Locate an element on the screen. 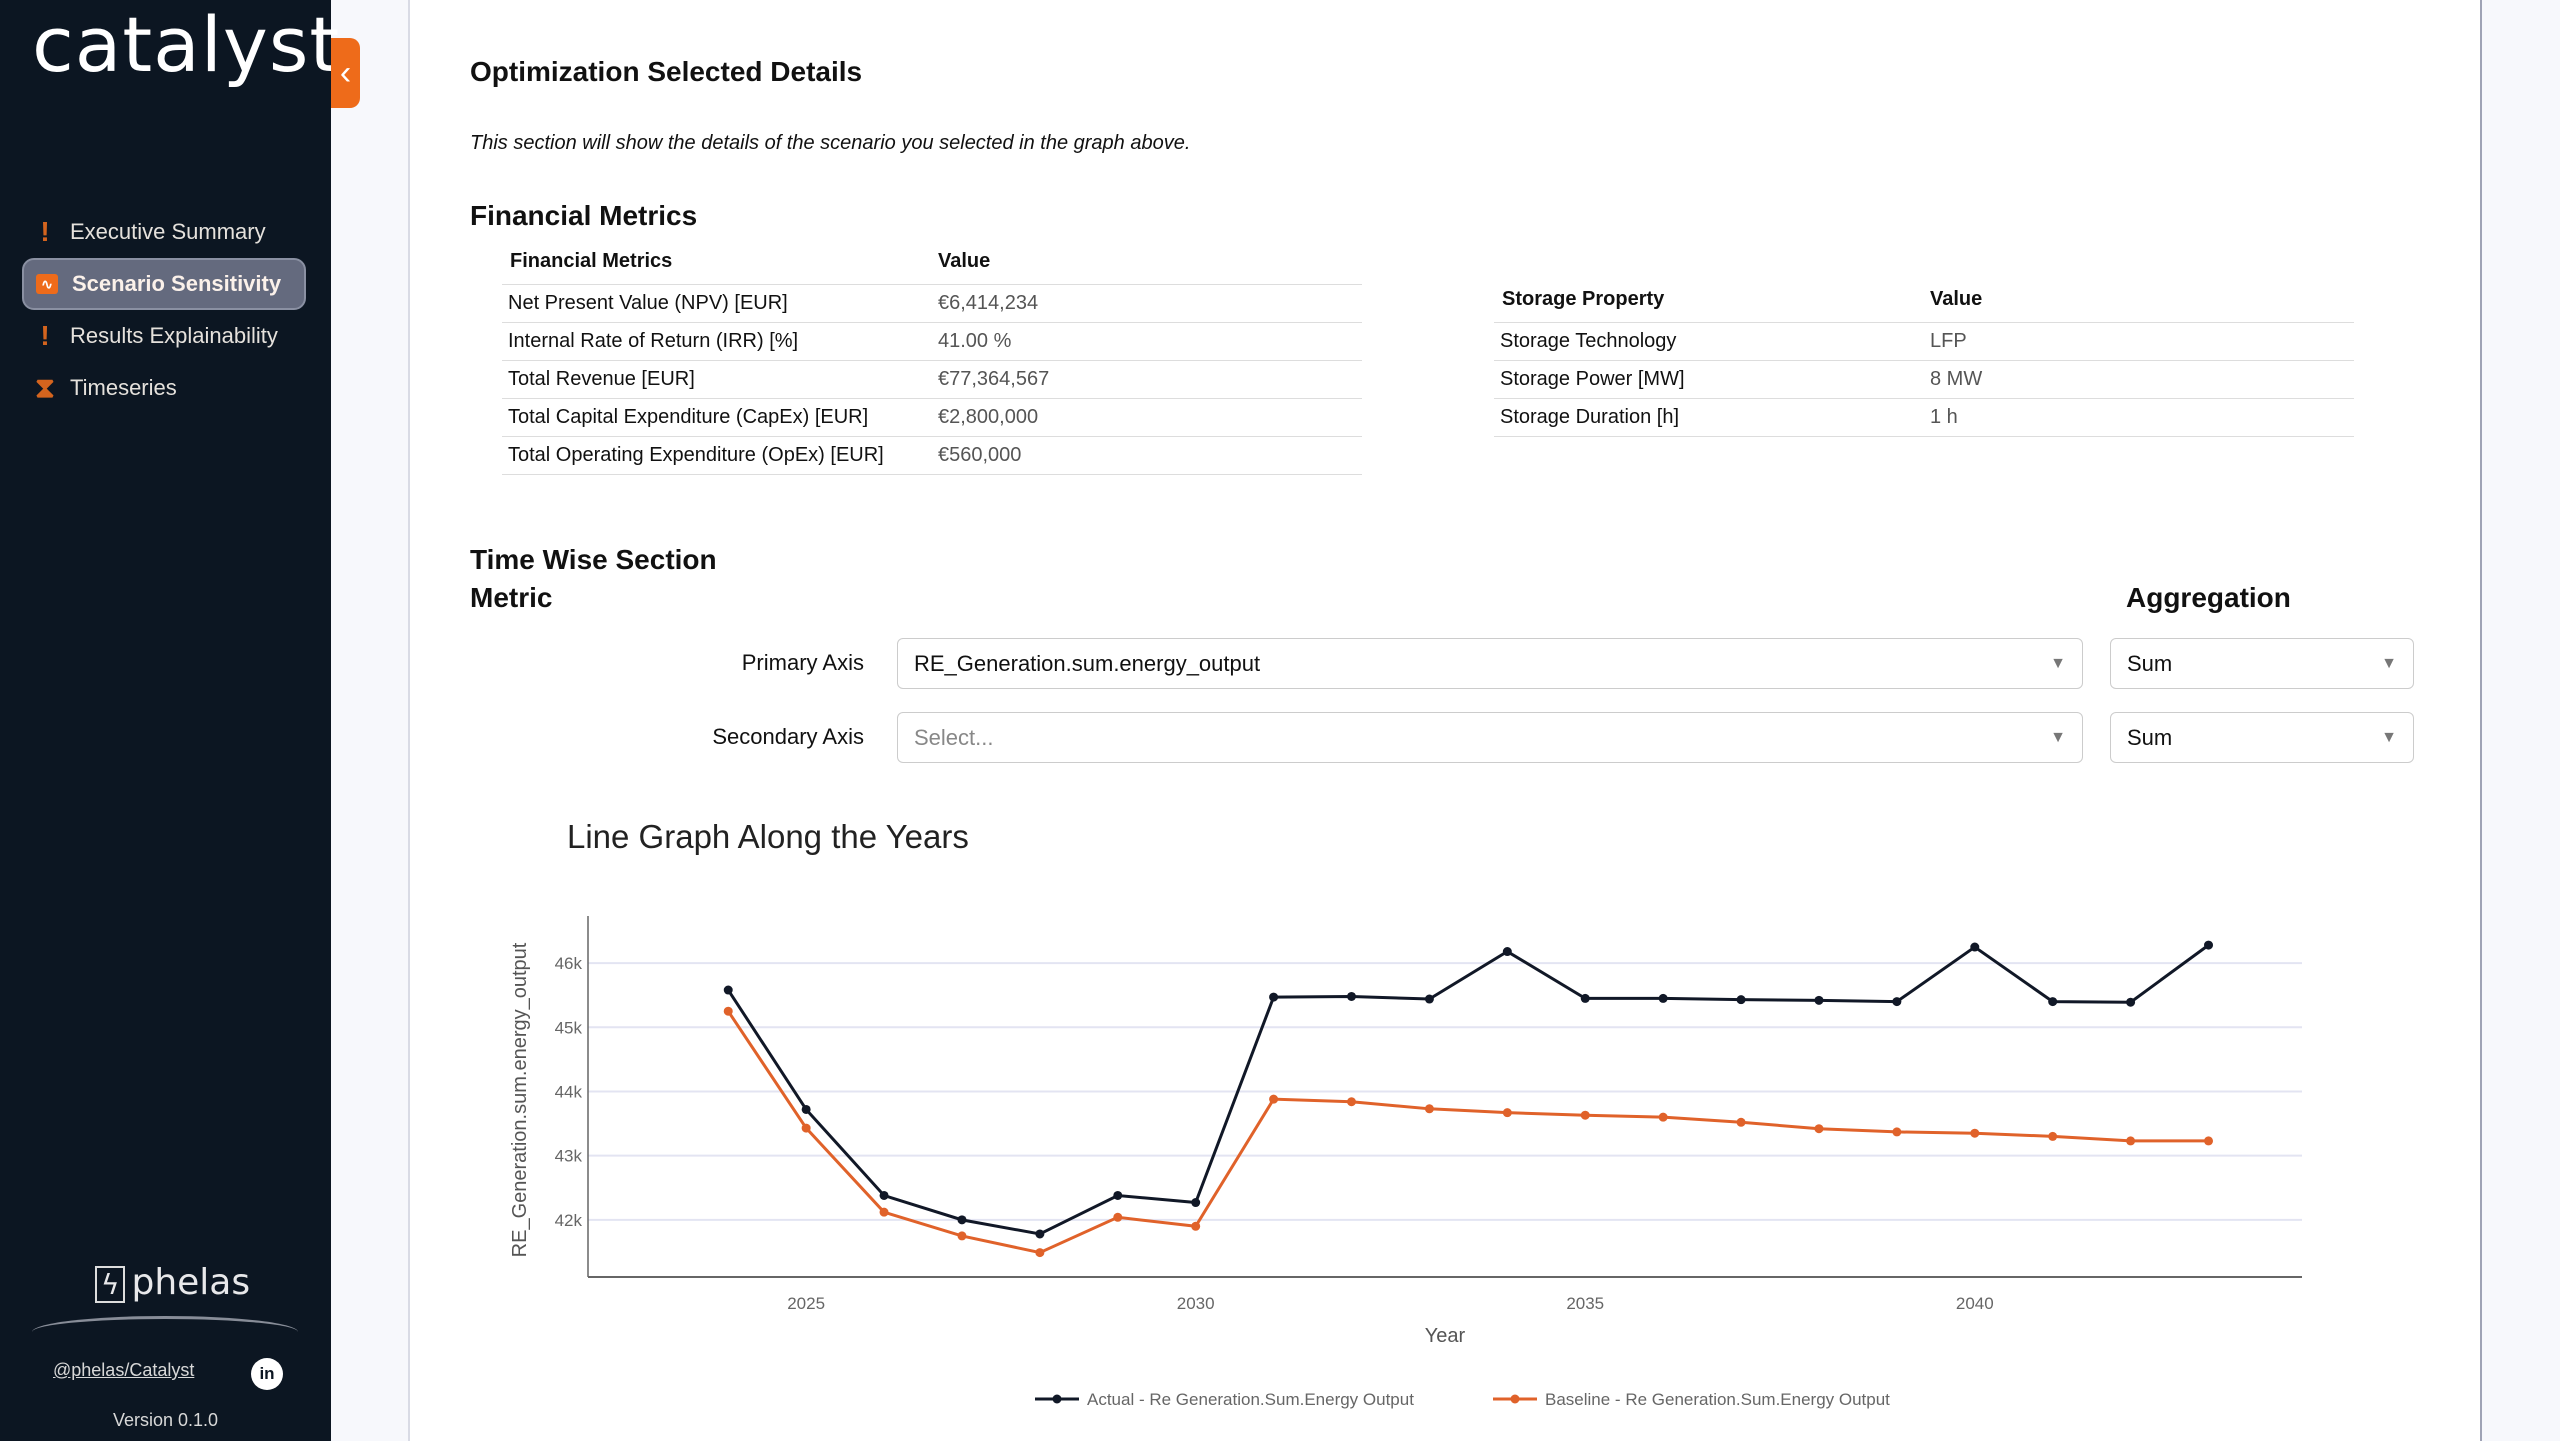  table-row: Total Revenue [EUR] €77,364,567 is located at coordinates (932, 378).